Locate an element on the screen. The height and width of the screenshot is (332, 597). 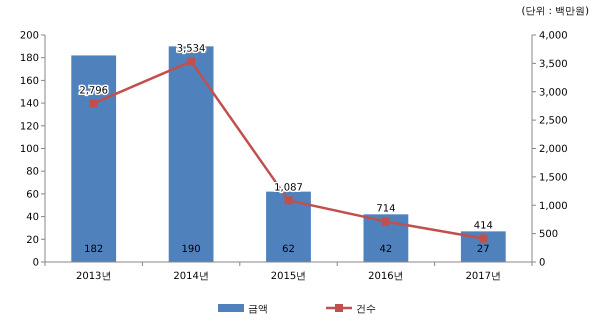
y-tick-label: 160 is located at coordinates (29, 81).